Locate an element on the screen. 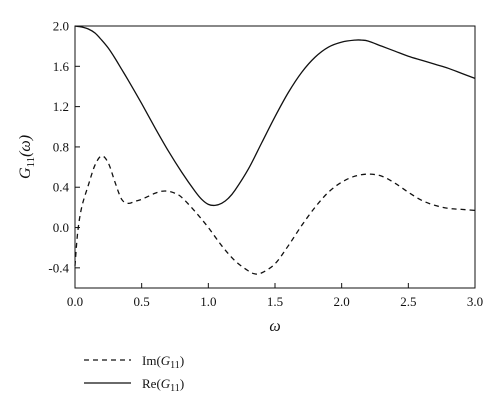  x-axis-ticks: 0.0 0.5 1.0 1.5 2.0 2.5 3.0 is located at coordinates (275, 296).